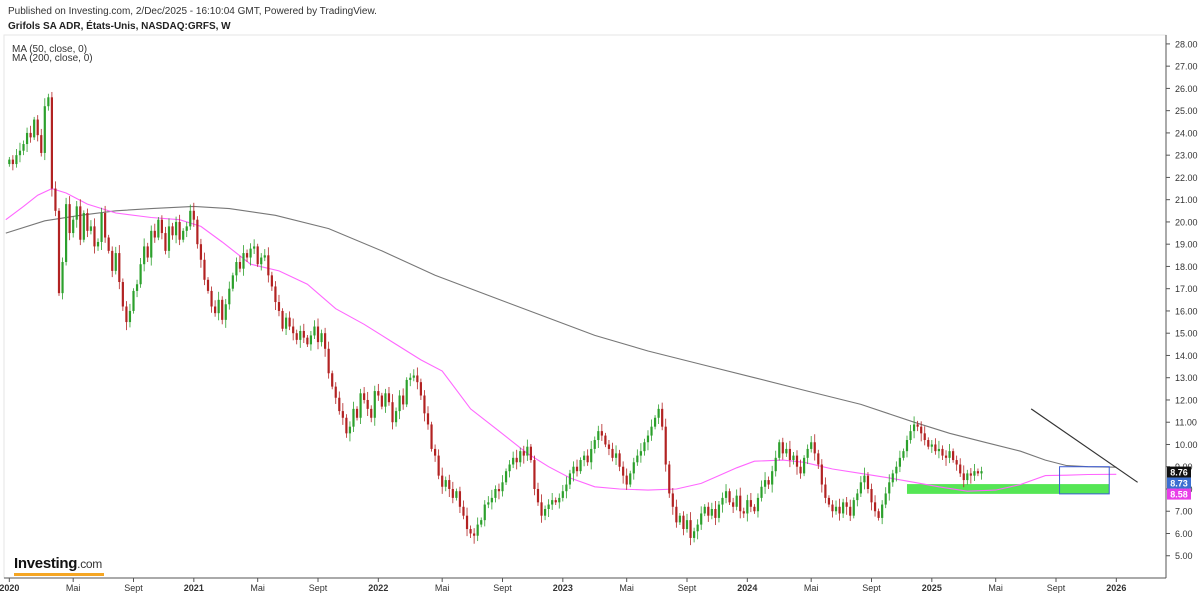 The width and height of the screenshot is (1200, 597). Describe the element at coordinates (932, 588) in the screenshot. I see `x-tick-label: 2025` at that location.